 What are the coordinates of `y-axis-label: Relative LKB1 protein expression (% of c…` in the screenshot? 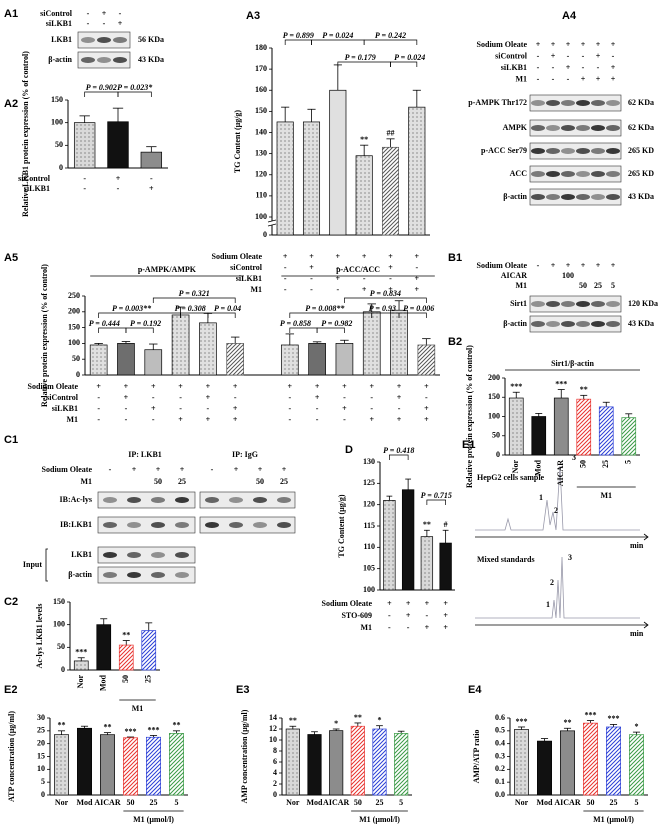 It's located at (25, 134).